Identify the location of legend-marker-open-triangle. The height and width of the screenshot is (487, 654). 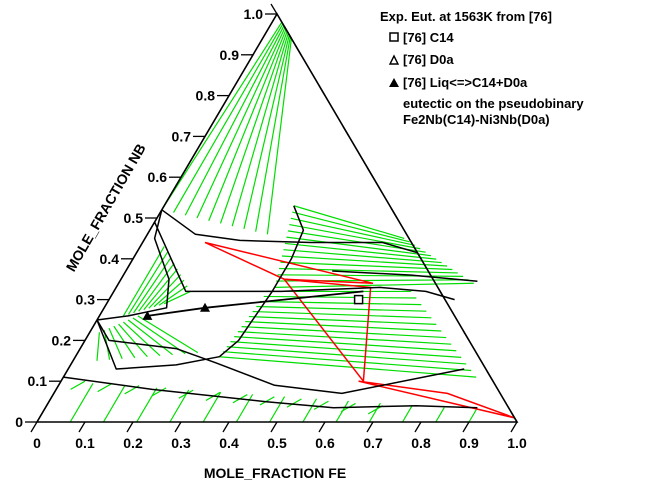
(394, 59).